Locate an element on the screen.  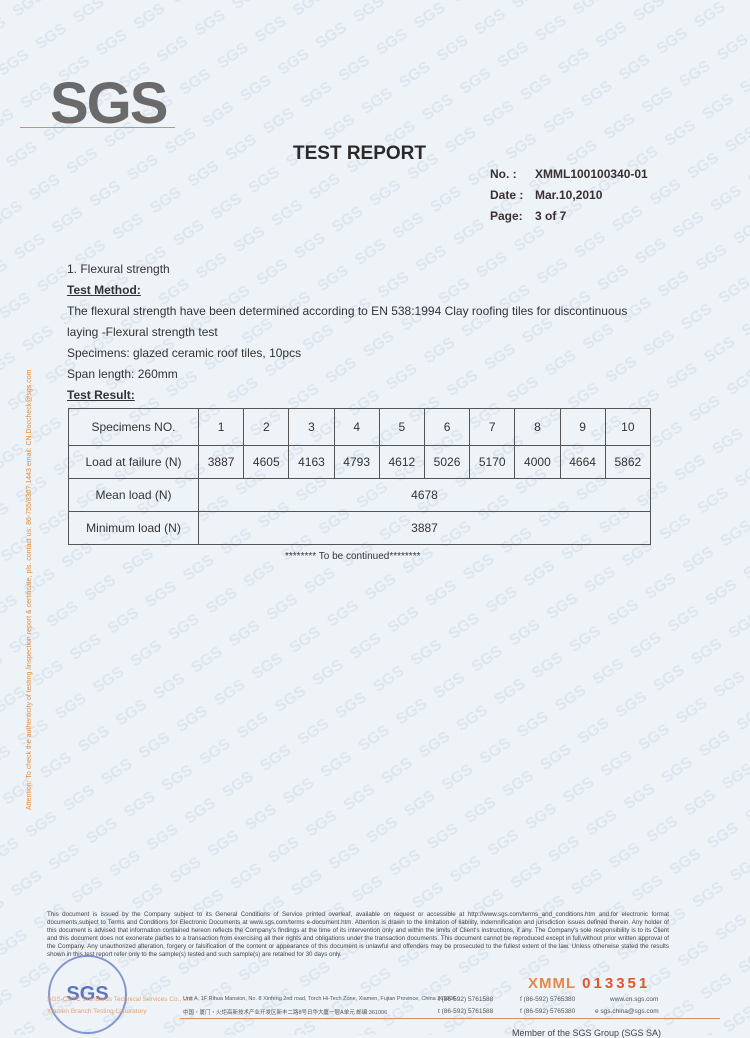
load-cell: 4000 is located at coordinates (537, 462).